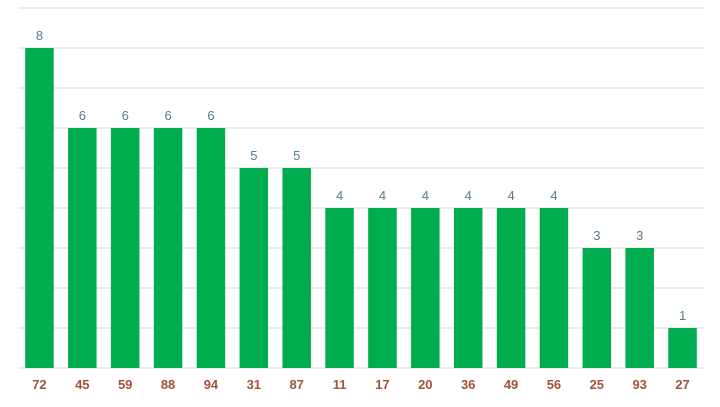  What do you see at coordinates (554, 384) in the screenshot?
I see `category-label-56: 56` at bounding box center [554, 384].